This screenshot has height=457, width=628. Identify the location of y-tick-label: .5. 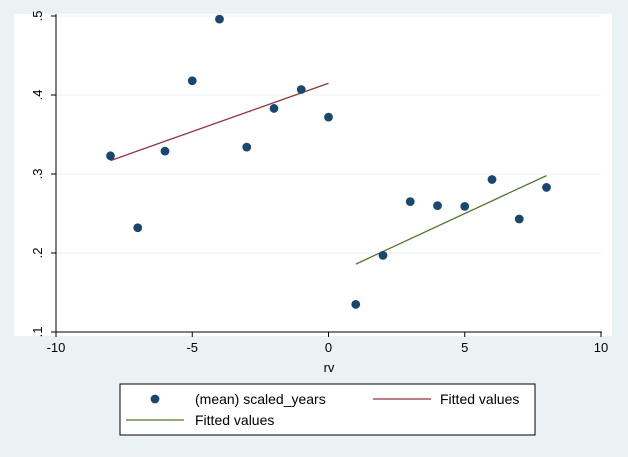
(37, 16).